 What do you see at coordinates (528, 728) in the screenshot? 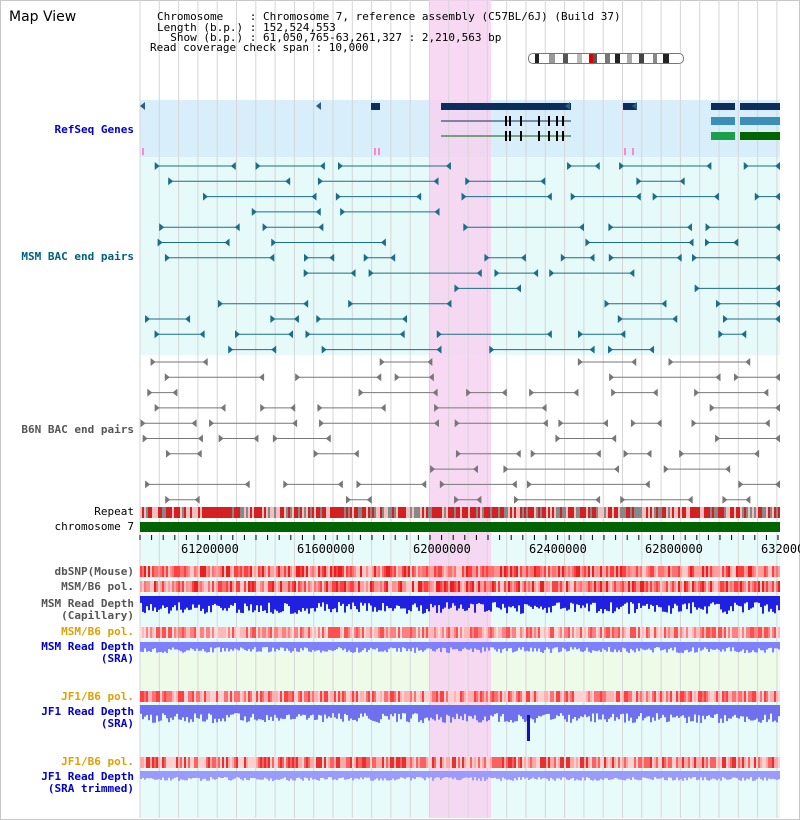
I see `depth-spike` at bounding box center [528, 728].